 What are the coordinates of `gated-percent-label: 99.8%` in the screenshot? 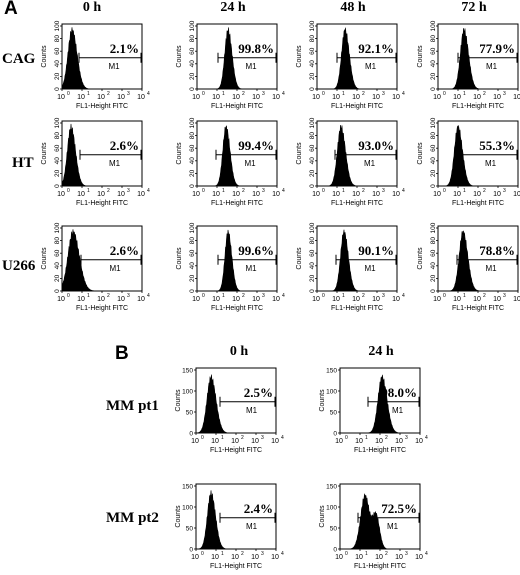 It's located at (256, 48).